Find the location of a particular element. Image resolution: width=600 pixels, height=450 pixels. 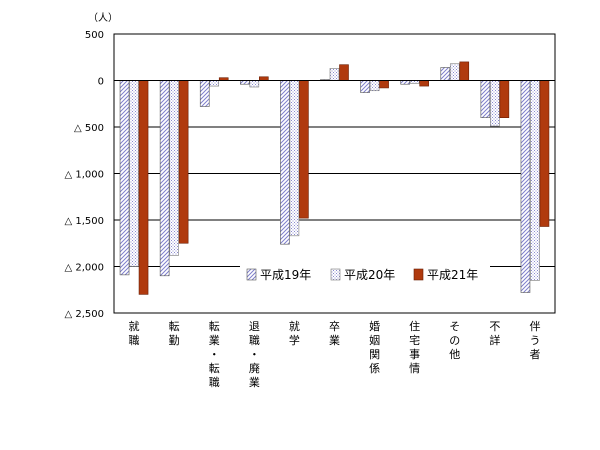

y-tick-label: △ 500 is located at coordinates (89, 128).